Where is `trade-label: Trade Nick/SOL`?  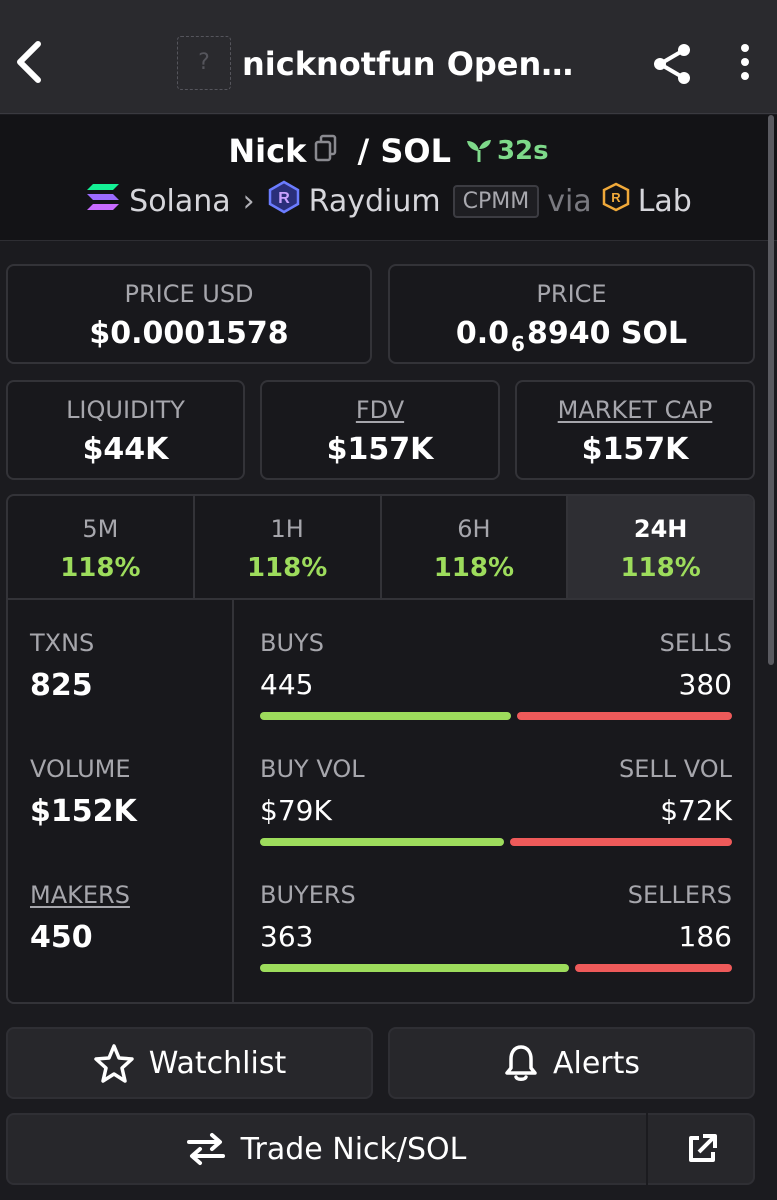 trade-label: Trade Nick/SOL is located at coordinates (353, 1149).